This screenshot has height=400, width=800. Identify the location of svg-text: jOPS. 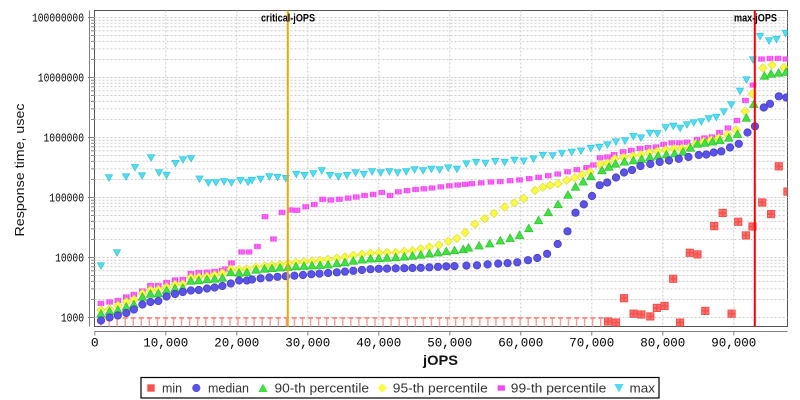
(440, 360).